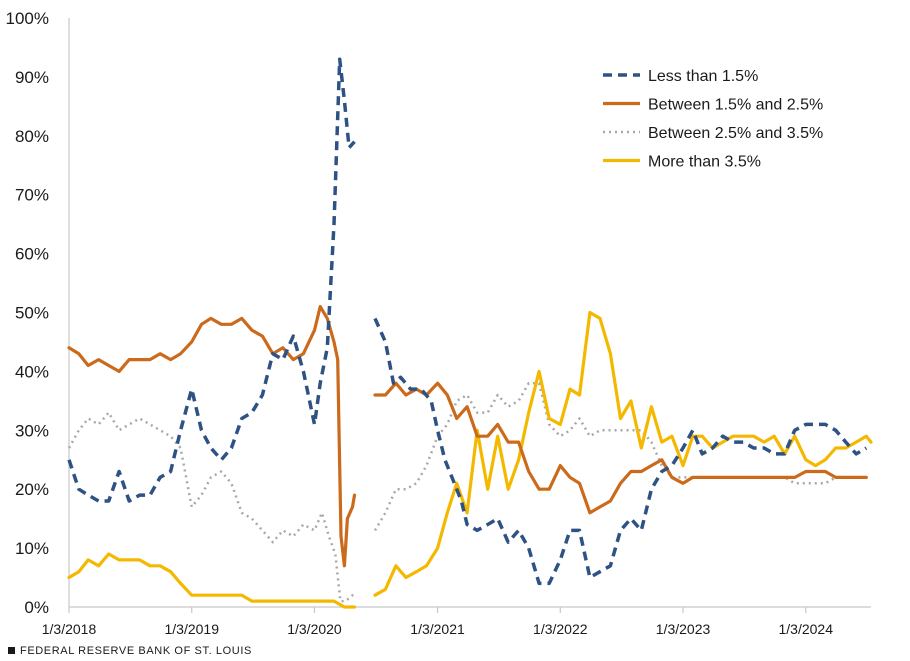 Image resolution: width=910 pixels, height=661 pixels. I want to click on y-tick-label: 70%, so click(32, 195).